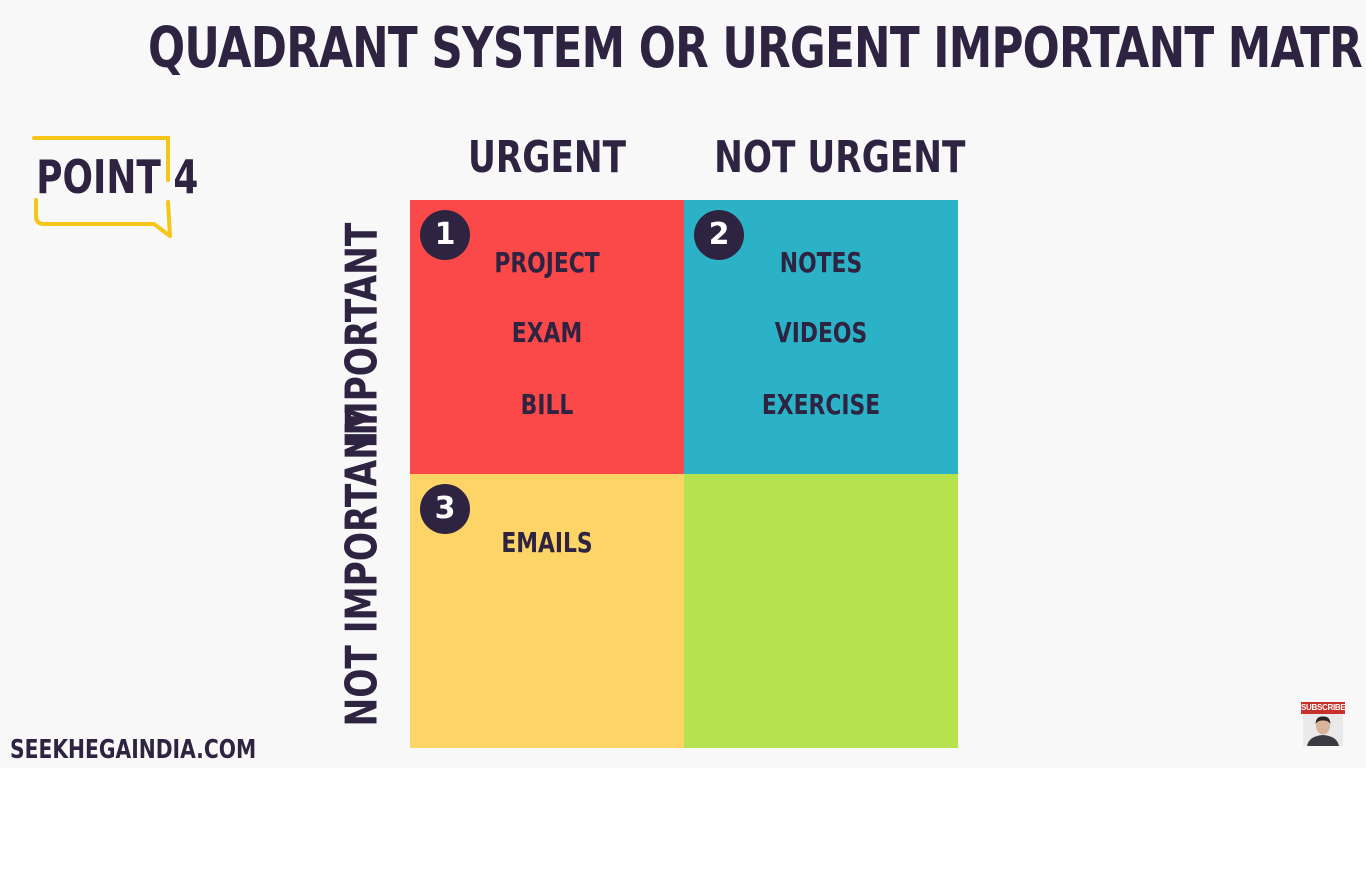 This screenshot has height=884, width=1366. What do you see at coordinates (719, 235) in the screenshot?
I see `quadrant-number-badge: 2` at bounding box center [719, 235].